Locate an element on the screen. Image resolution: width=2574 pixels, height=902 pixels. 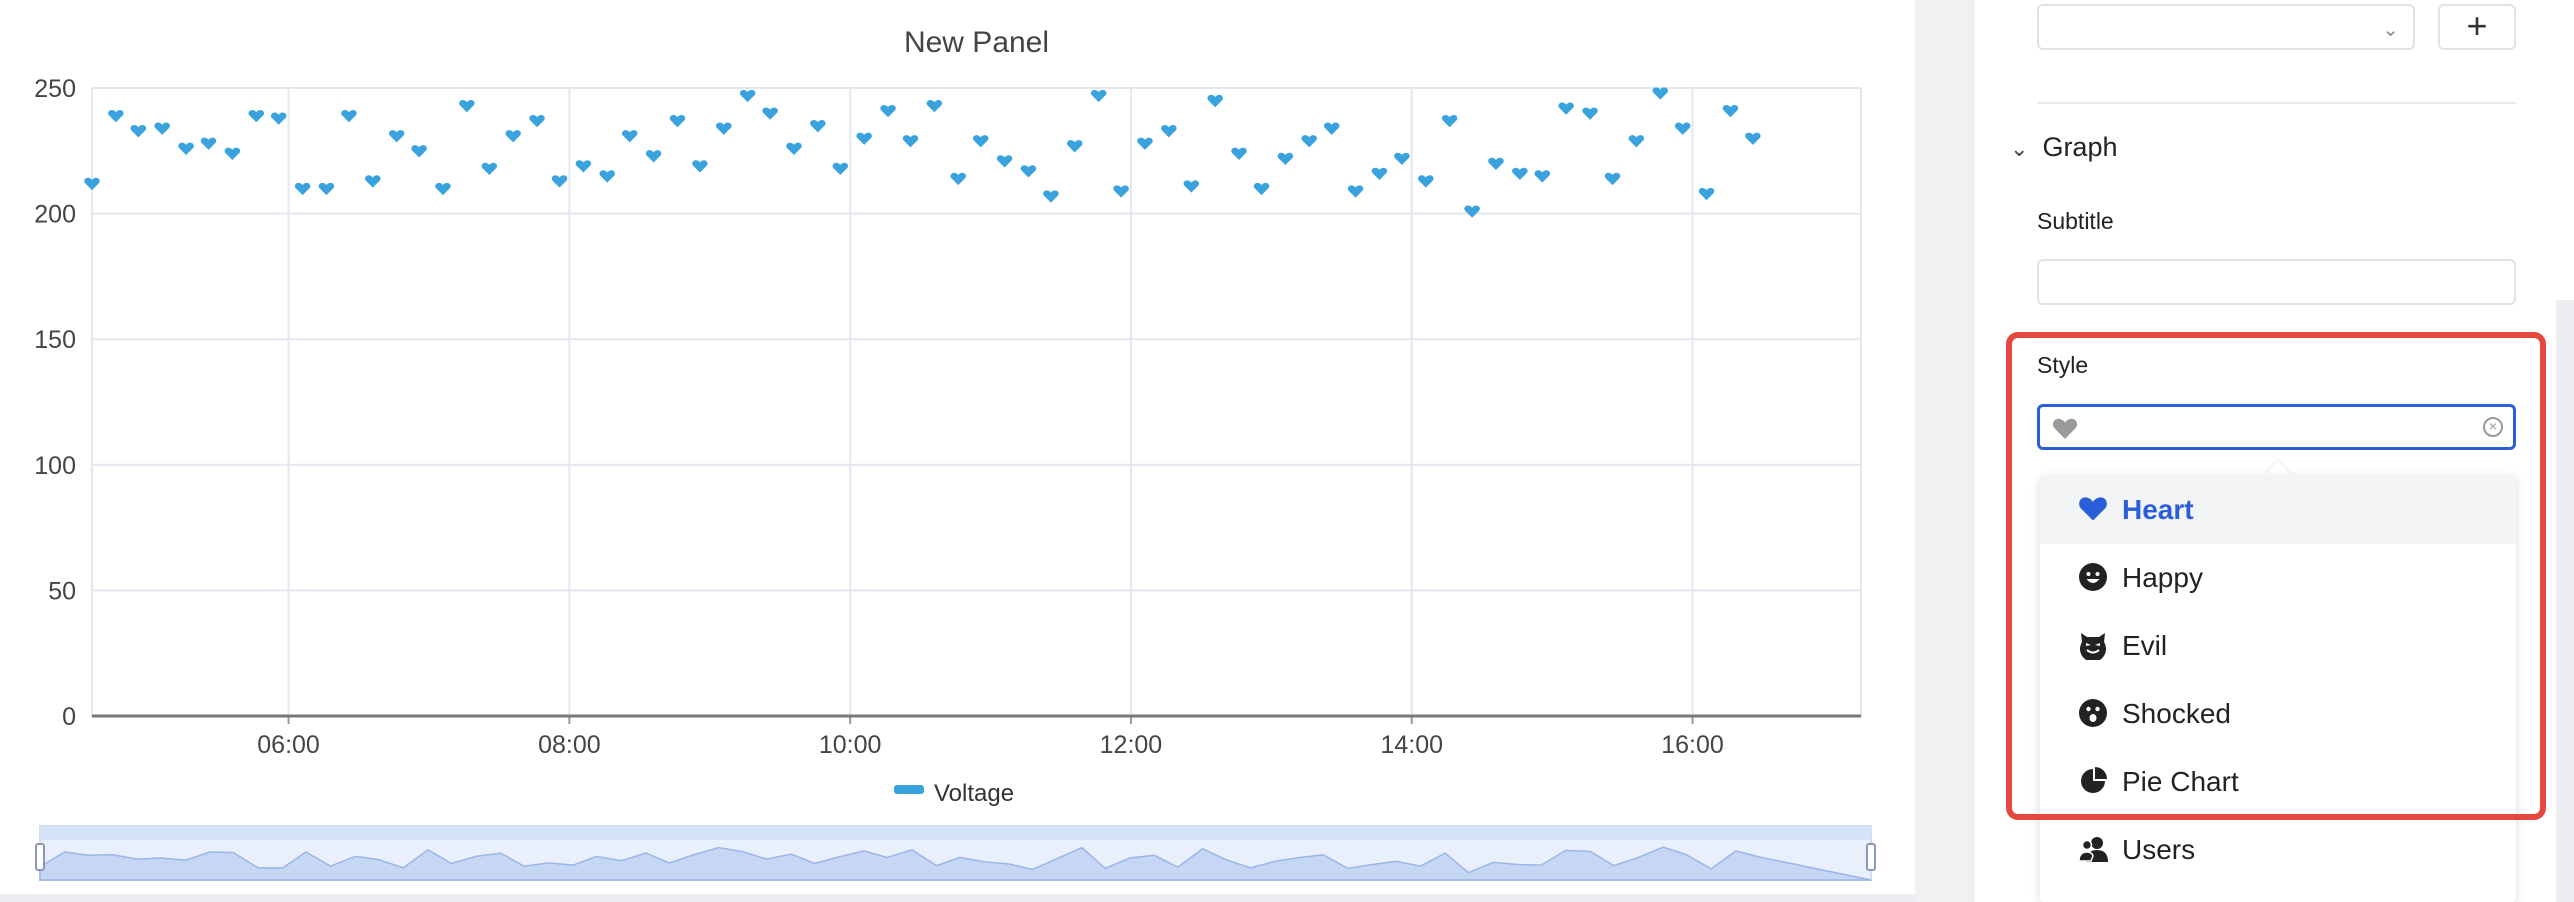
subtitle-label: Subtitle is located at coordinates (2075, 221).